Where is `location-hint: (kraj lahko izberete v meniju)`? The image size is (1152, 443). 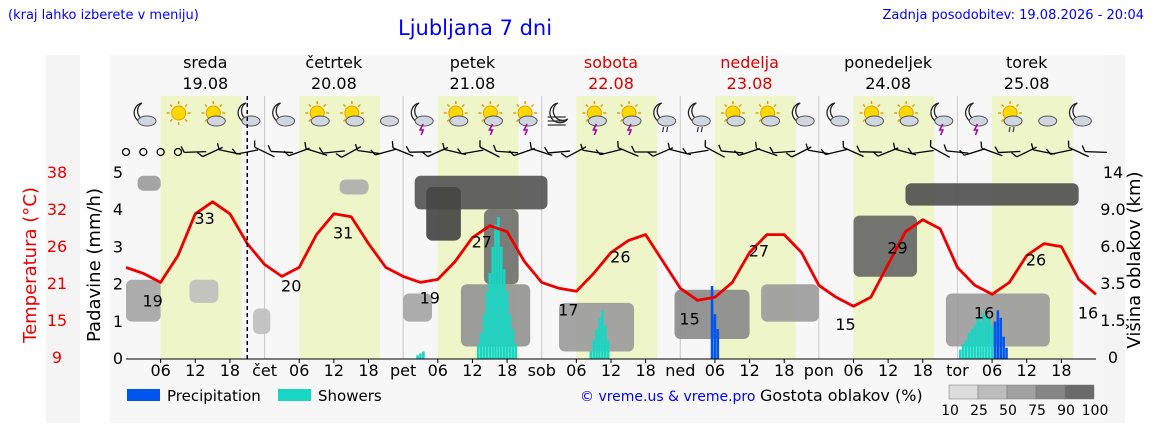
location-hint: (kraj lahko izberete v meniju) is located at coordinates (103, 15).